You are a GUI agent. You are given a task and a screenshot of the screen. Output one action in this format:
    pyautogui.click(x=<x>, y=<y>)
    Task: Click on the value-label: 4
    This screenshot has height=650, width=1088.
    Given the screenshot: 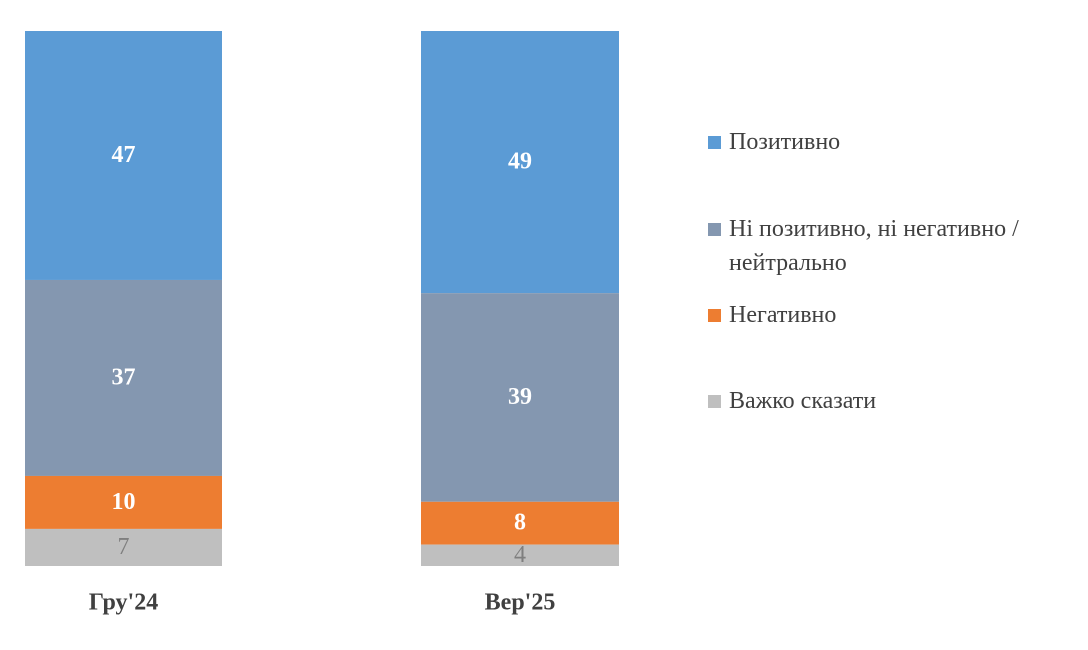 What is the action you would take?
    pyautogui.click(x=520, y=555)
    